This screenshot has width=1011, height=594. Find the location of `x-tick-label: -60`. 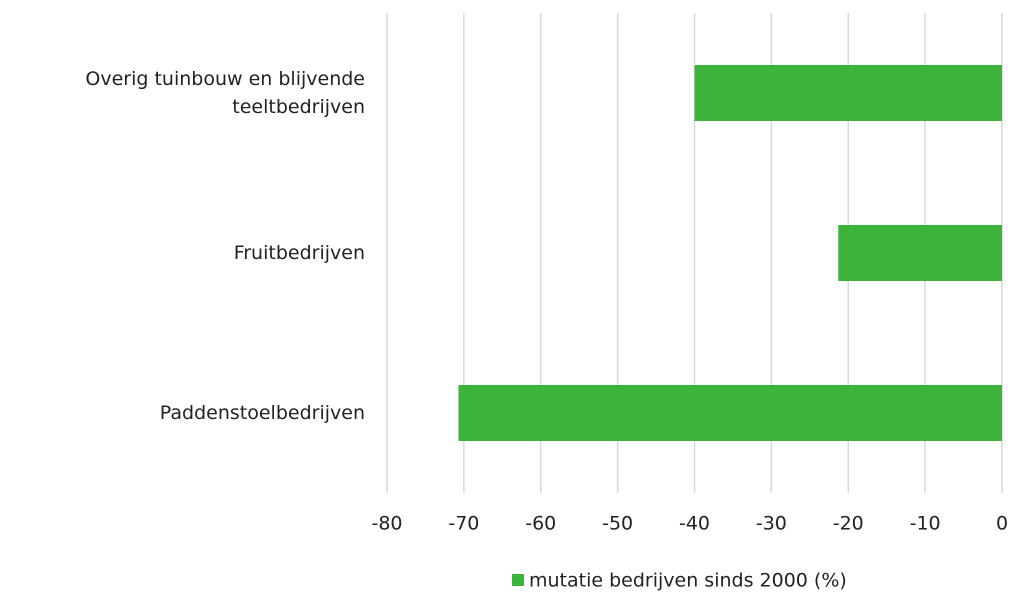

x-tick-label: -60 is located at coordinates (540, 524).